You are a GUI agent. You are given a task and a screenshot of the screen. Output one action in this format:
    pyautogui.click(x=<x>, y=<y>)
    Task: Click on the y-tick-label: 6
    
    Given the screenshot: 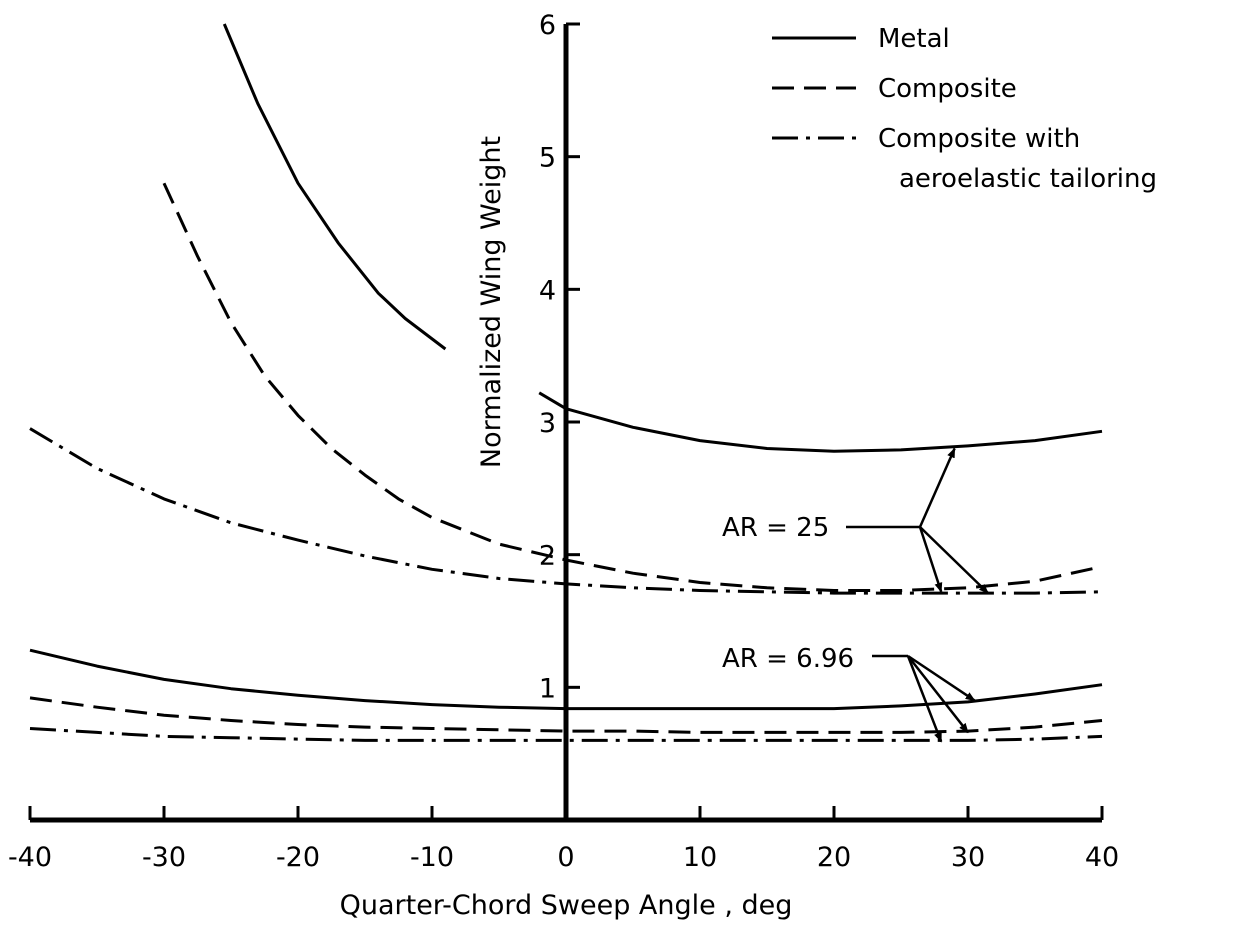 What is the action you would take?
    pyautogui.click(x=547, y=25)
    